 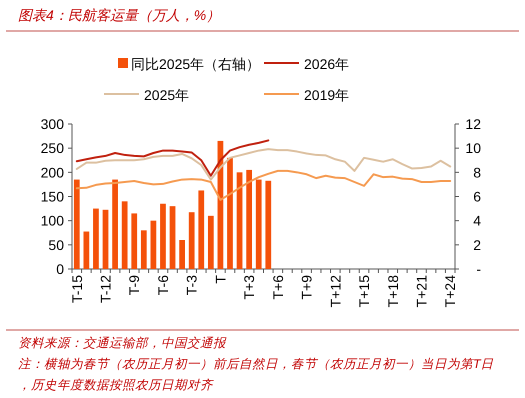 I want to click on x-tick-label: T+12, so click(x=335, y=291).